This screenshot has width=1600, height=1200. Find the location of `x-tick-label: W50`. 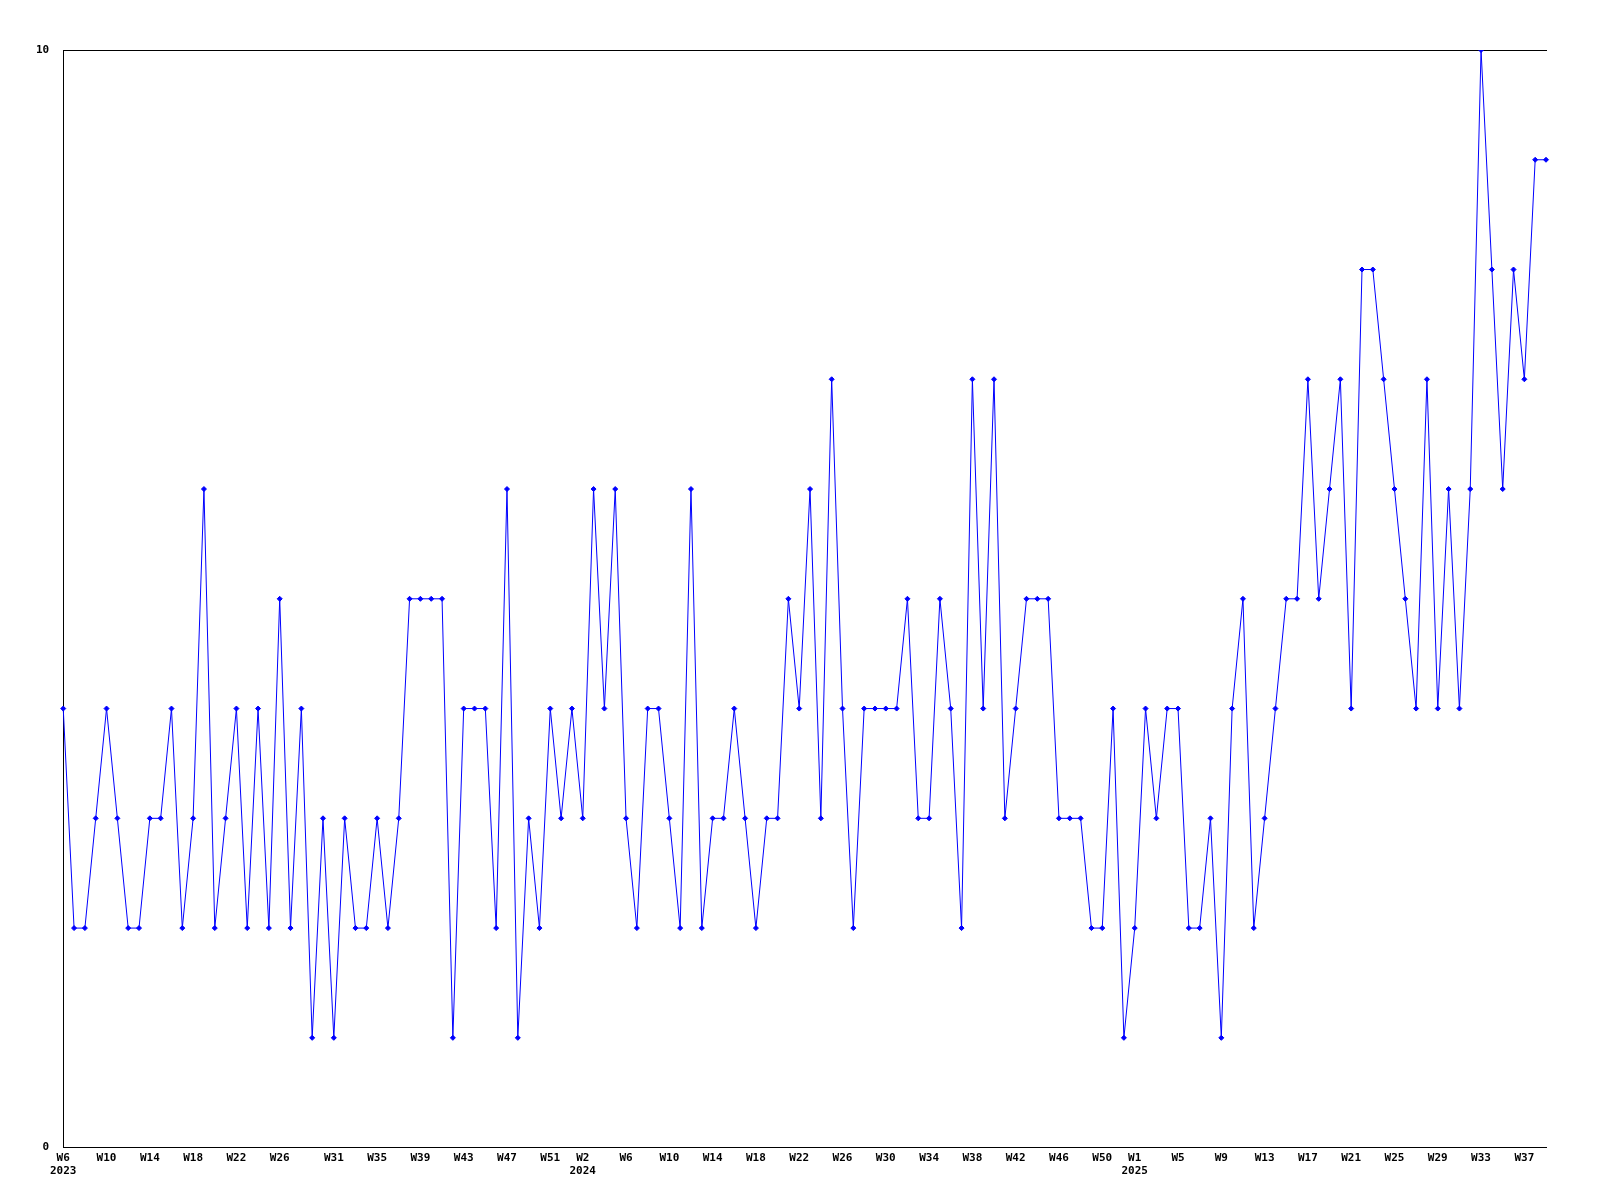

x-tick-label: W50 is located at coordinates (1102, 1158).